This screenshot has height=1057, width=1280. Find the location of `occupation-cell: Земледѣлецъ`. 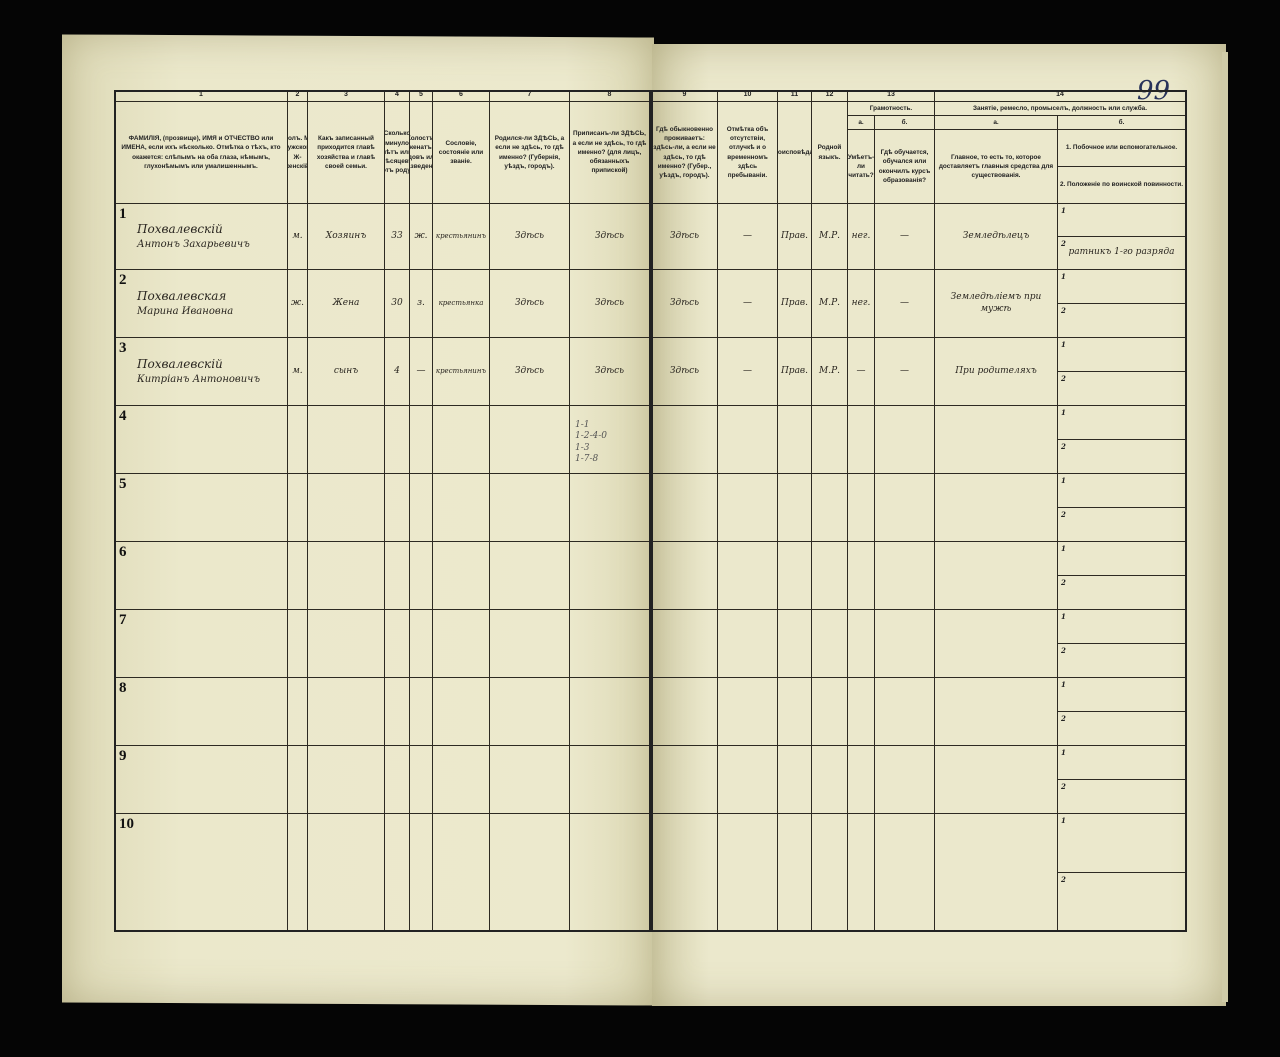

occupation-cell: Земледѣлецъ is located at coordinates (996, 237).